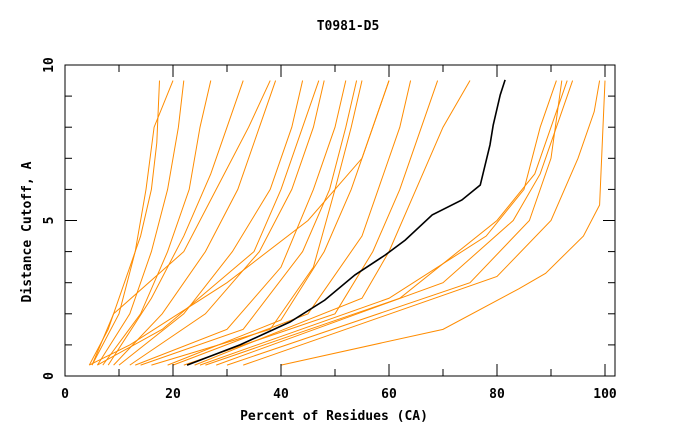 The height and width of the screenshot is (444, 680). I want to click on x-tick-label: 60, so click(389, 394).